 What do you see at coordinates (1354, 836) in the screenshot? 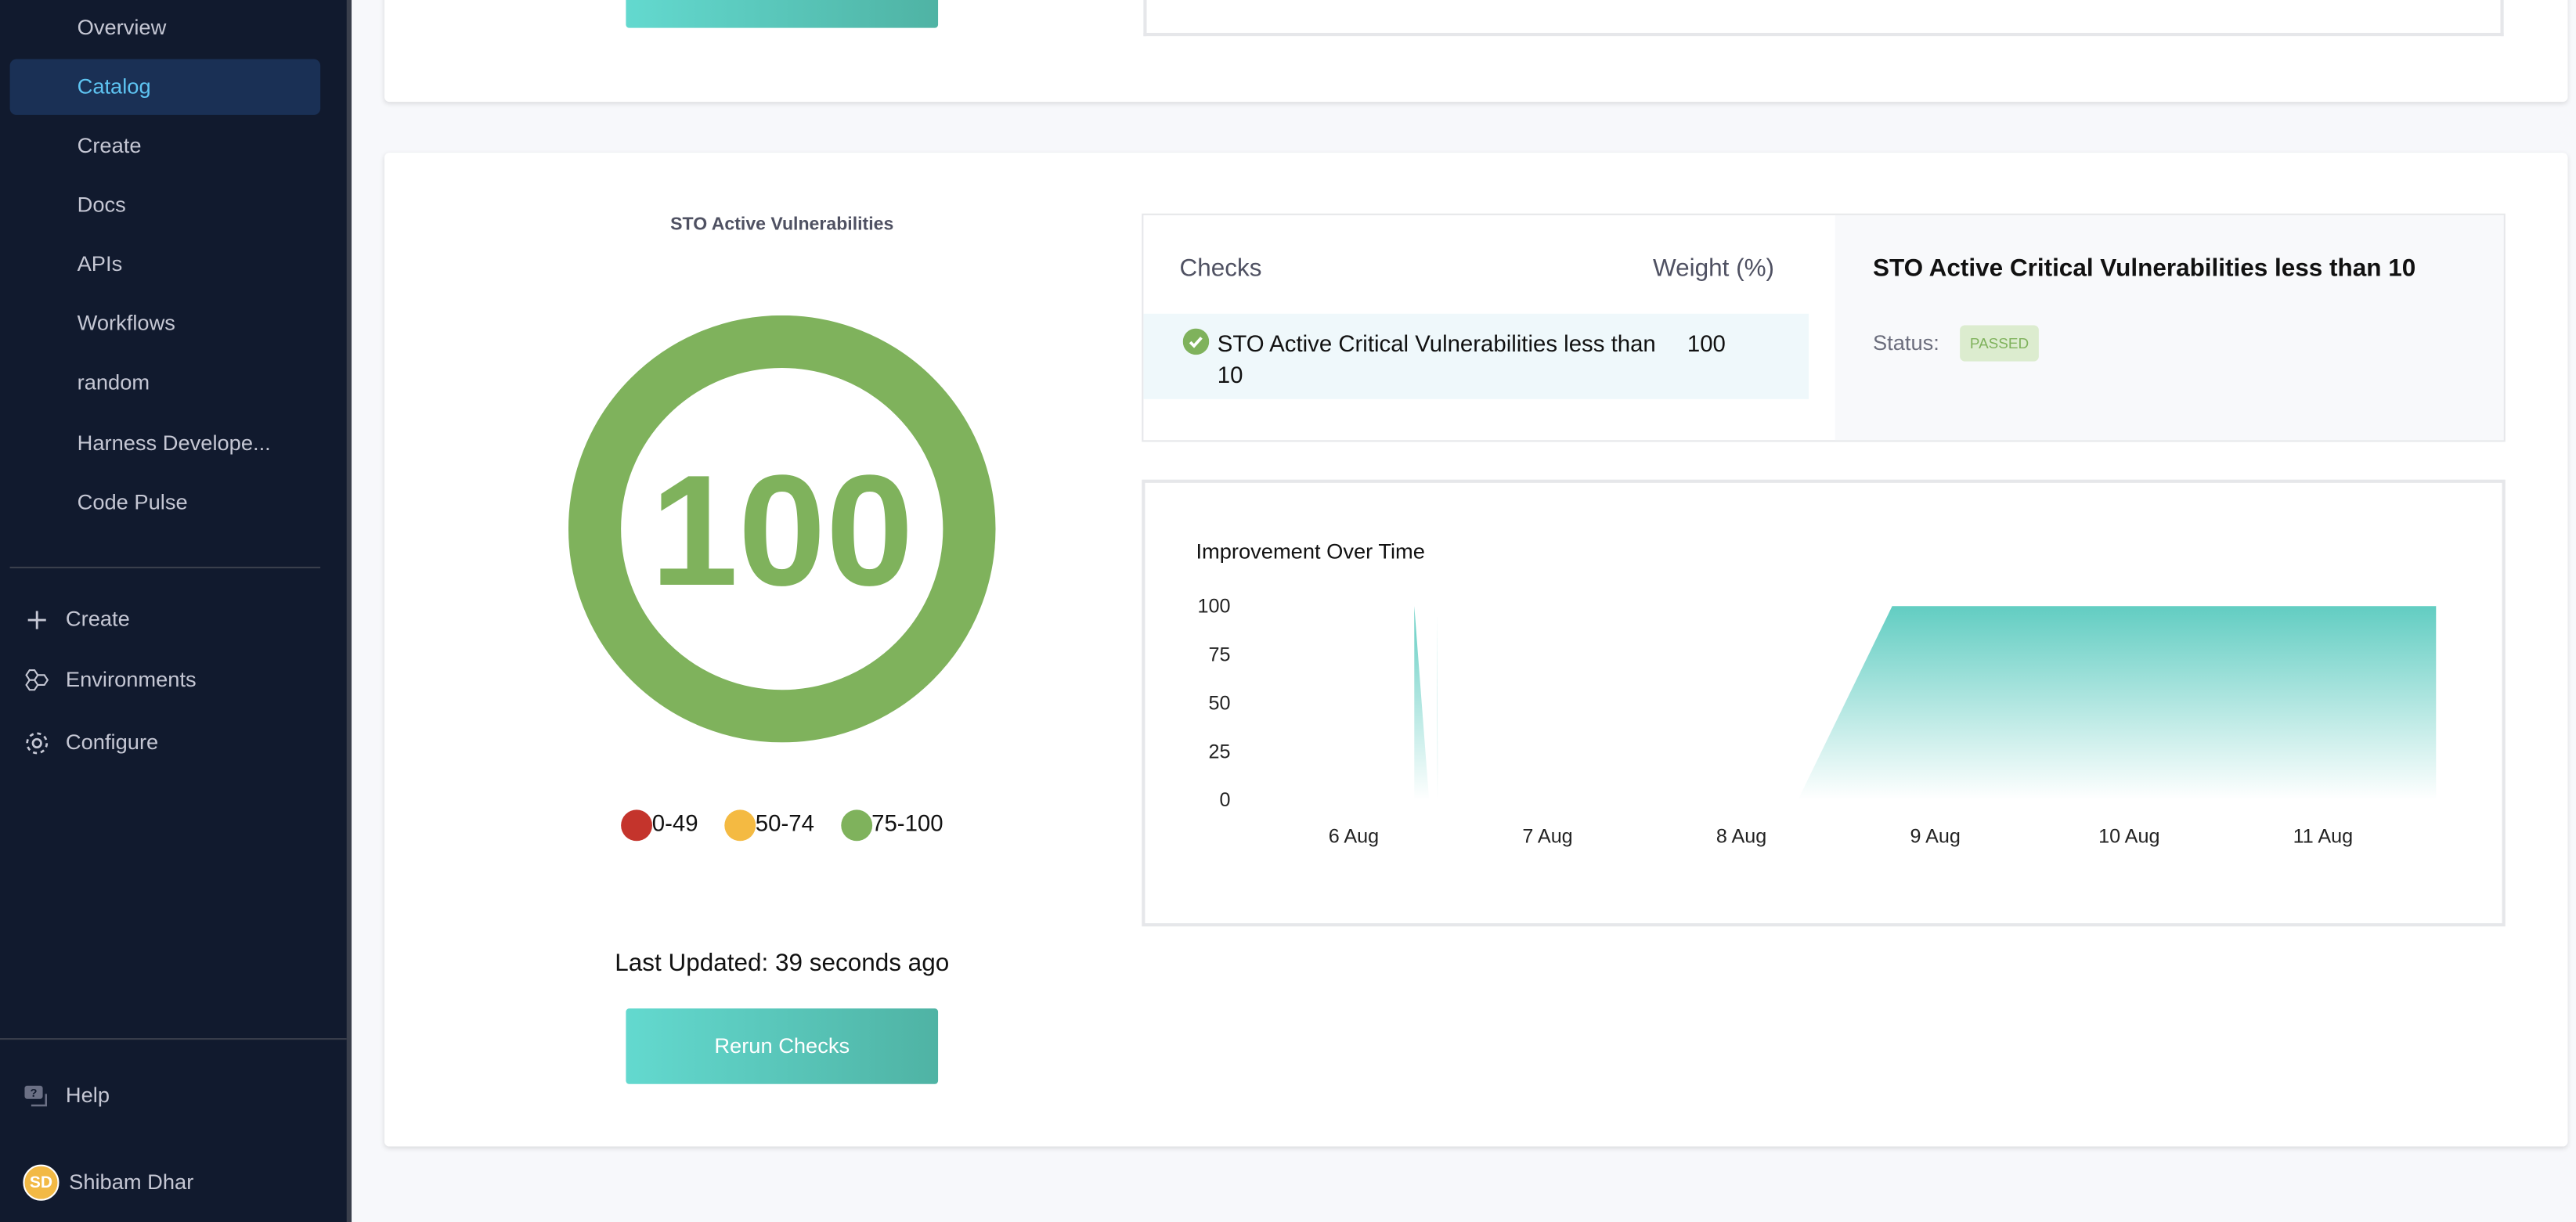
I see `x-tick-label: 6 Aug` at bounding box center [1354, 836].